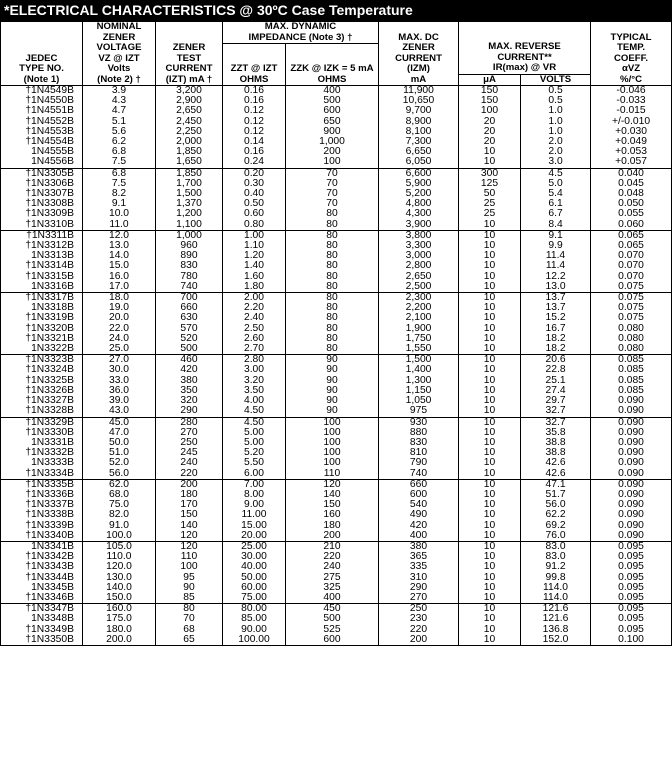 The height and width of the screenshot is (769, 672). I want to click on value-cell: 56.0, so click(119, 474).